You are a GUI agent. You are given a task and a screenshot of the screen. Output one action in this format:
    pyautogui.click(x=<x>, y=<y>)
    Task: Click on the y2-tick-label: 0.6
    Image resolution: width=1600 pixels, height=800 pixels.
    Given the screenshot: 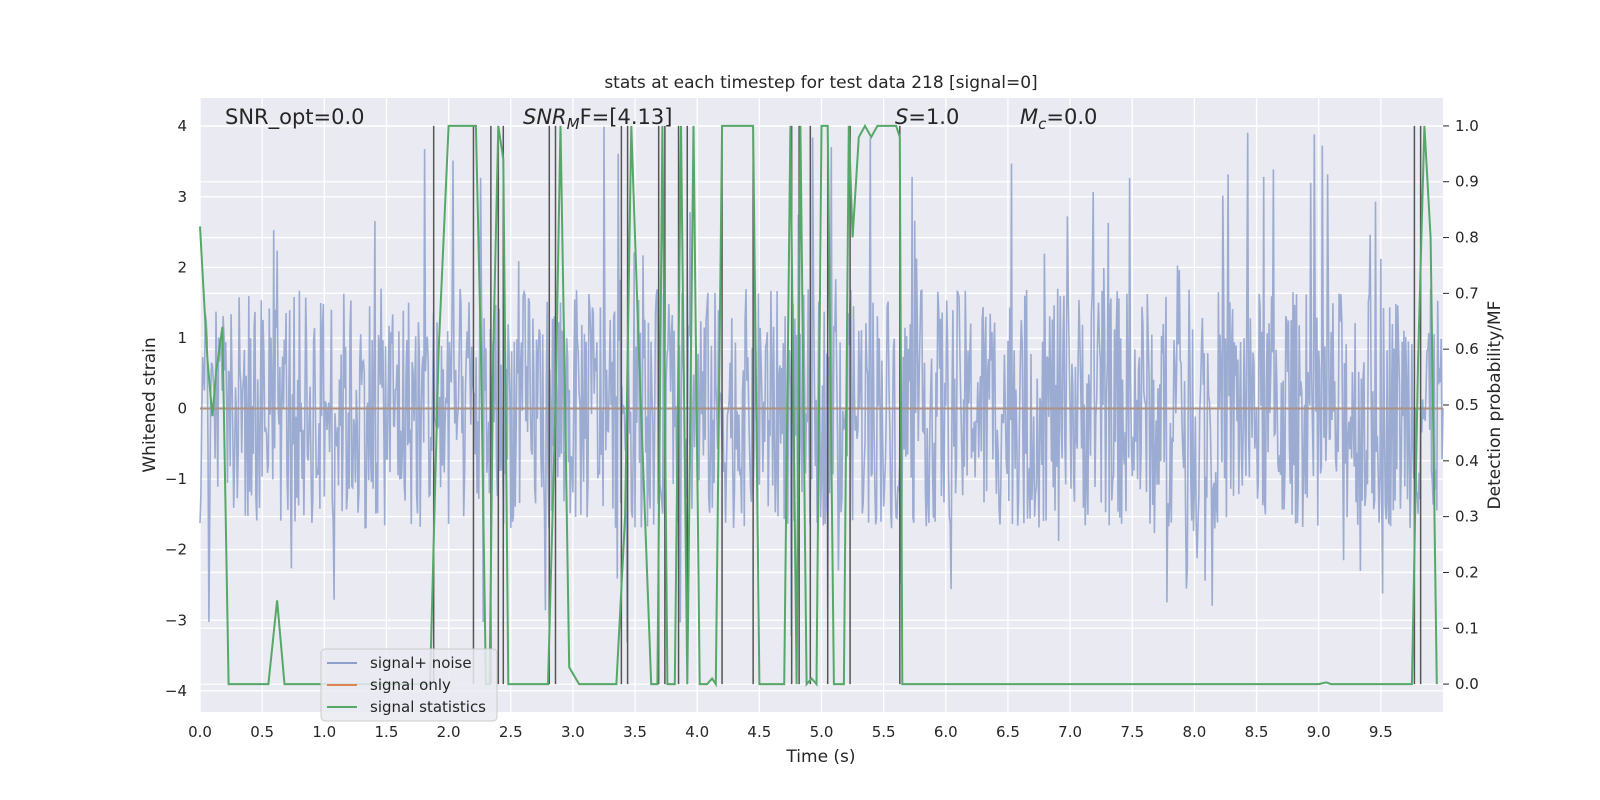 What is the action you would take?
    pyautogui.click(x=1467, y=349)
    